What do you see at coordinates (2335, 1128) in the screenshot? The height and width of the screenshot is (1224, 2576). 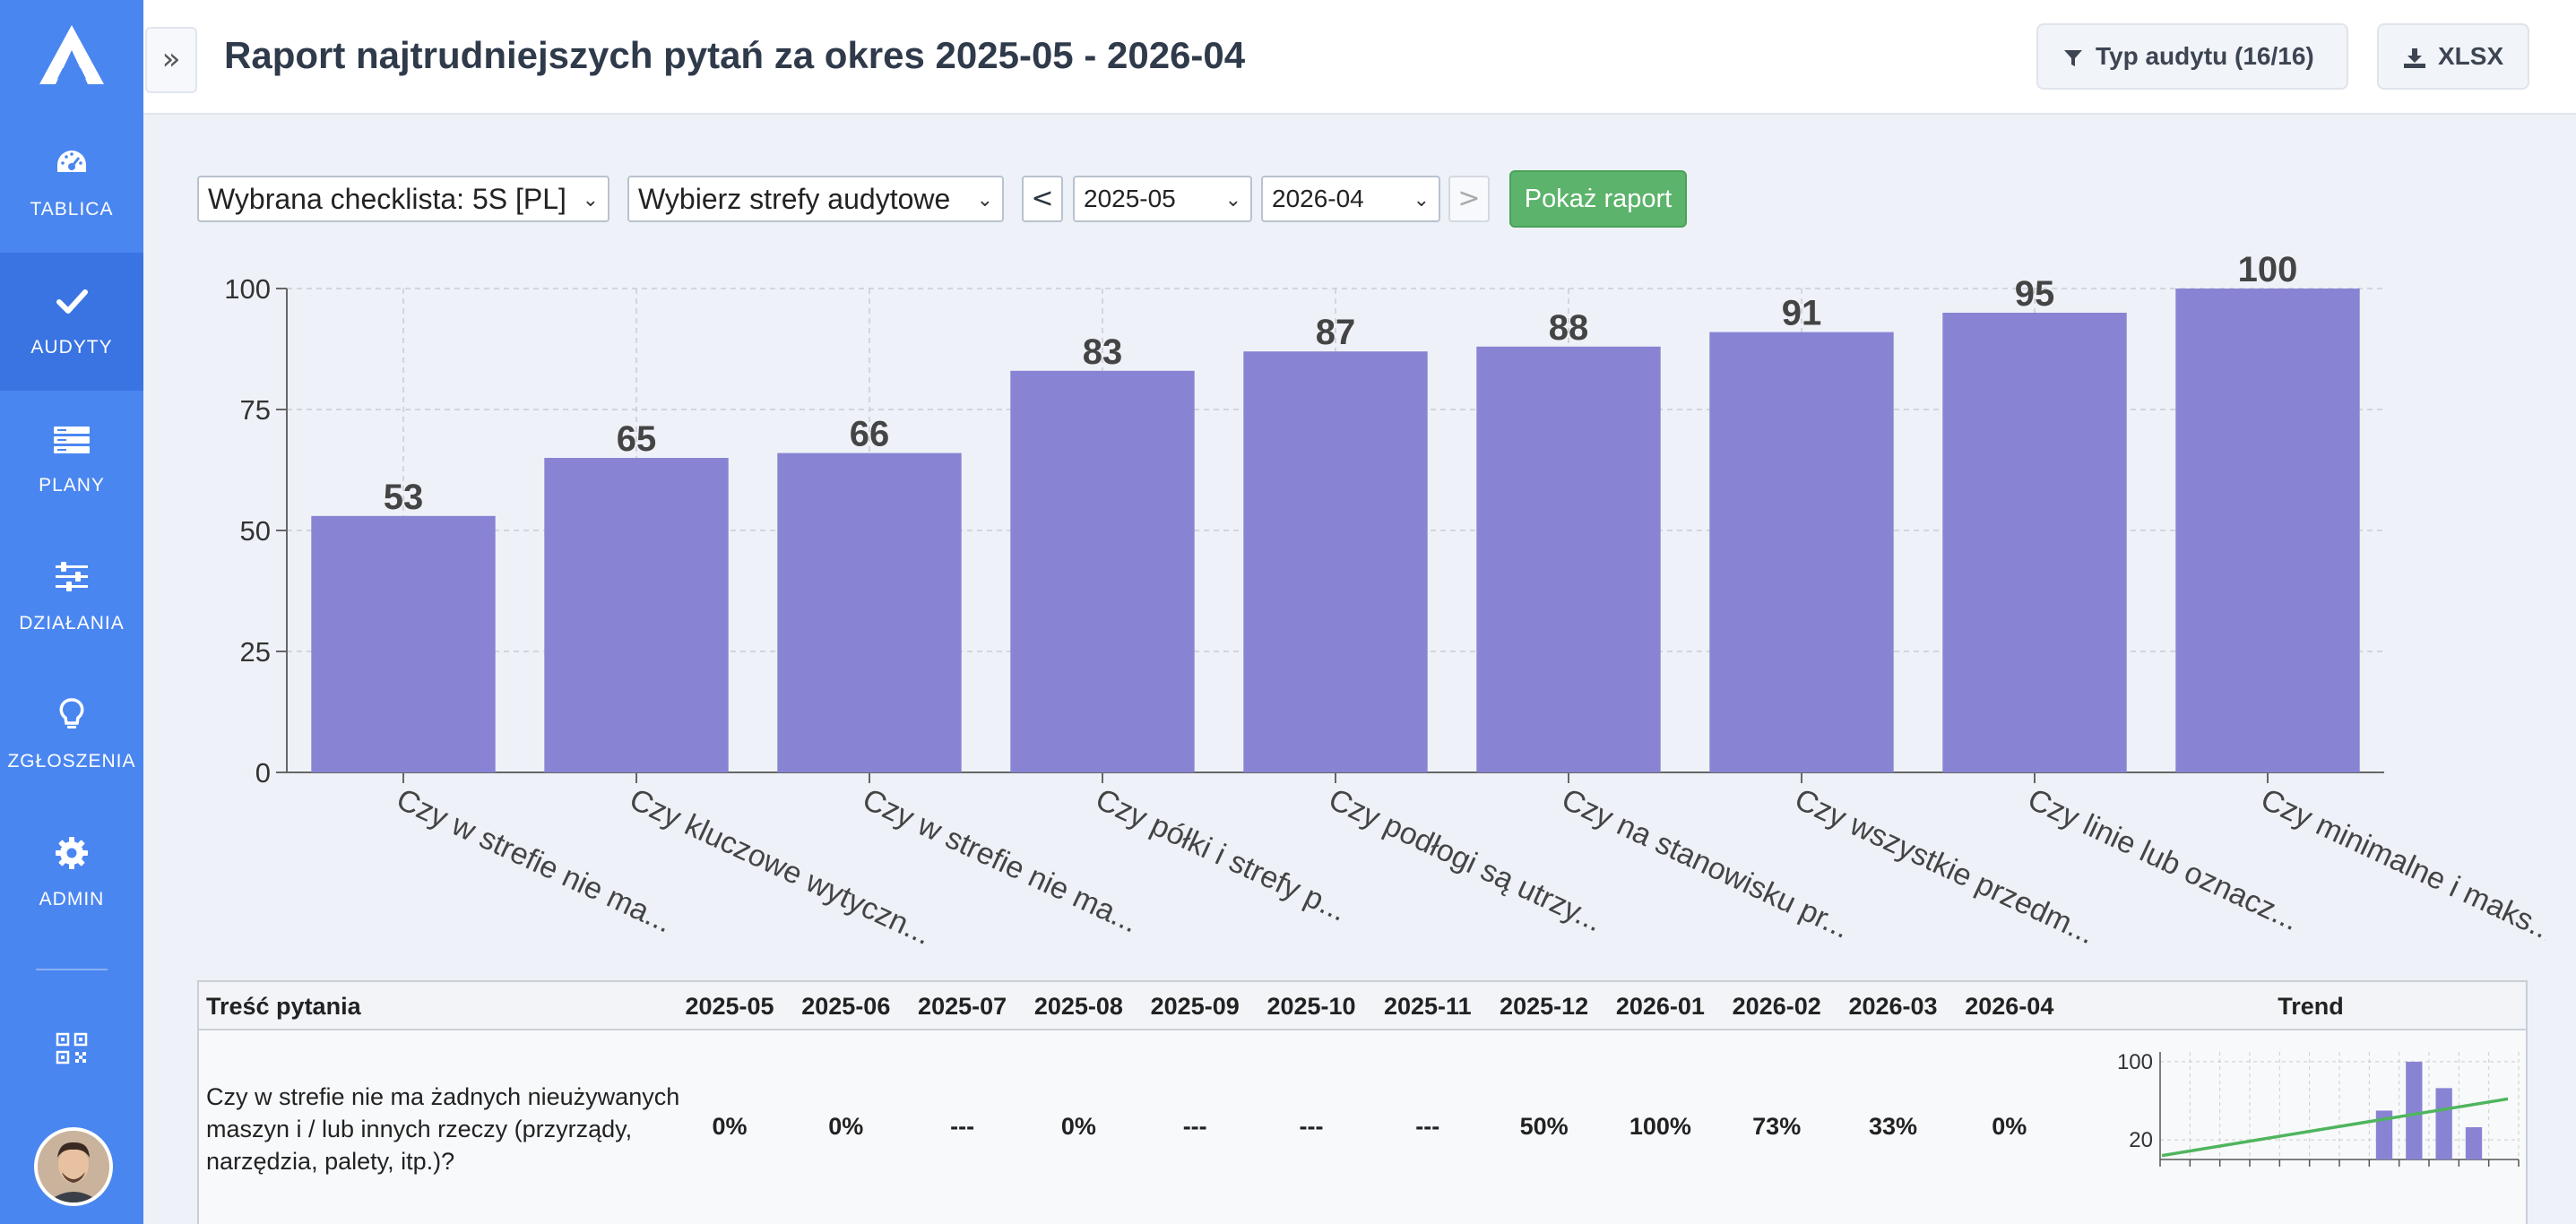 I see `trend-line` at bounding box center [2335, 1128].